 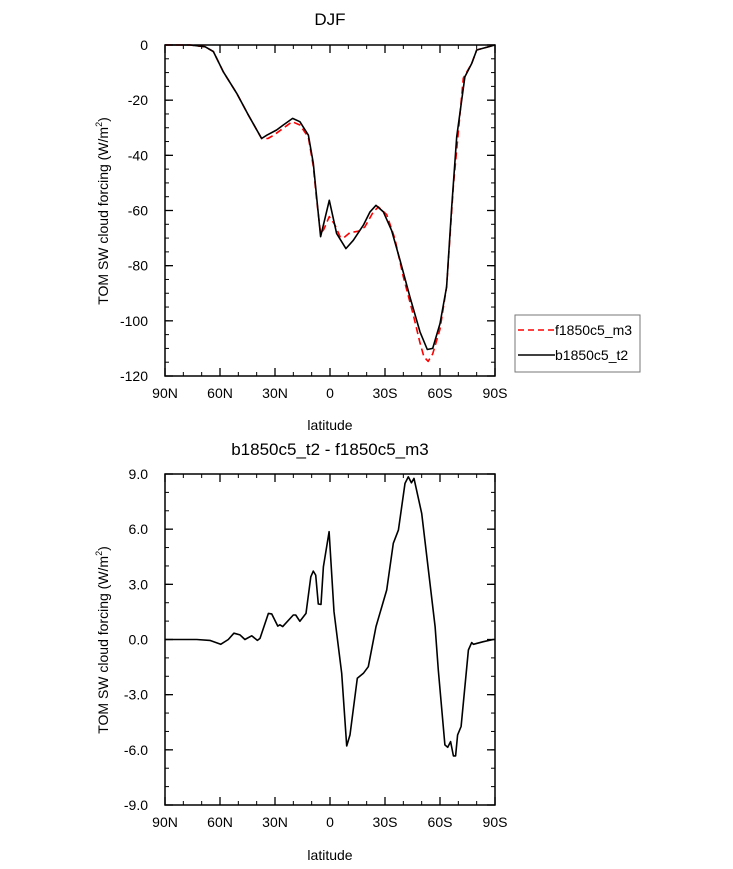 I want to click on top-y-tick-label: -120, so click(x=134, y=376).